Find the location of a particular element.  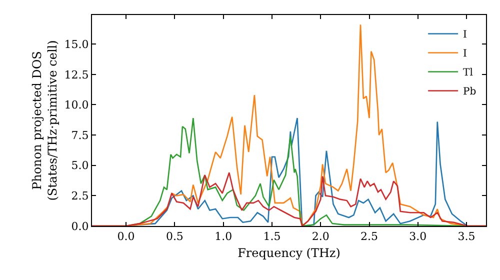

x-tick-label: 2.5 is located at coordinates (369, 237).